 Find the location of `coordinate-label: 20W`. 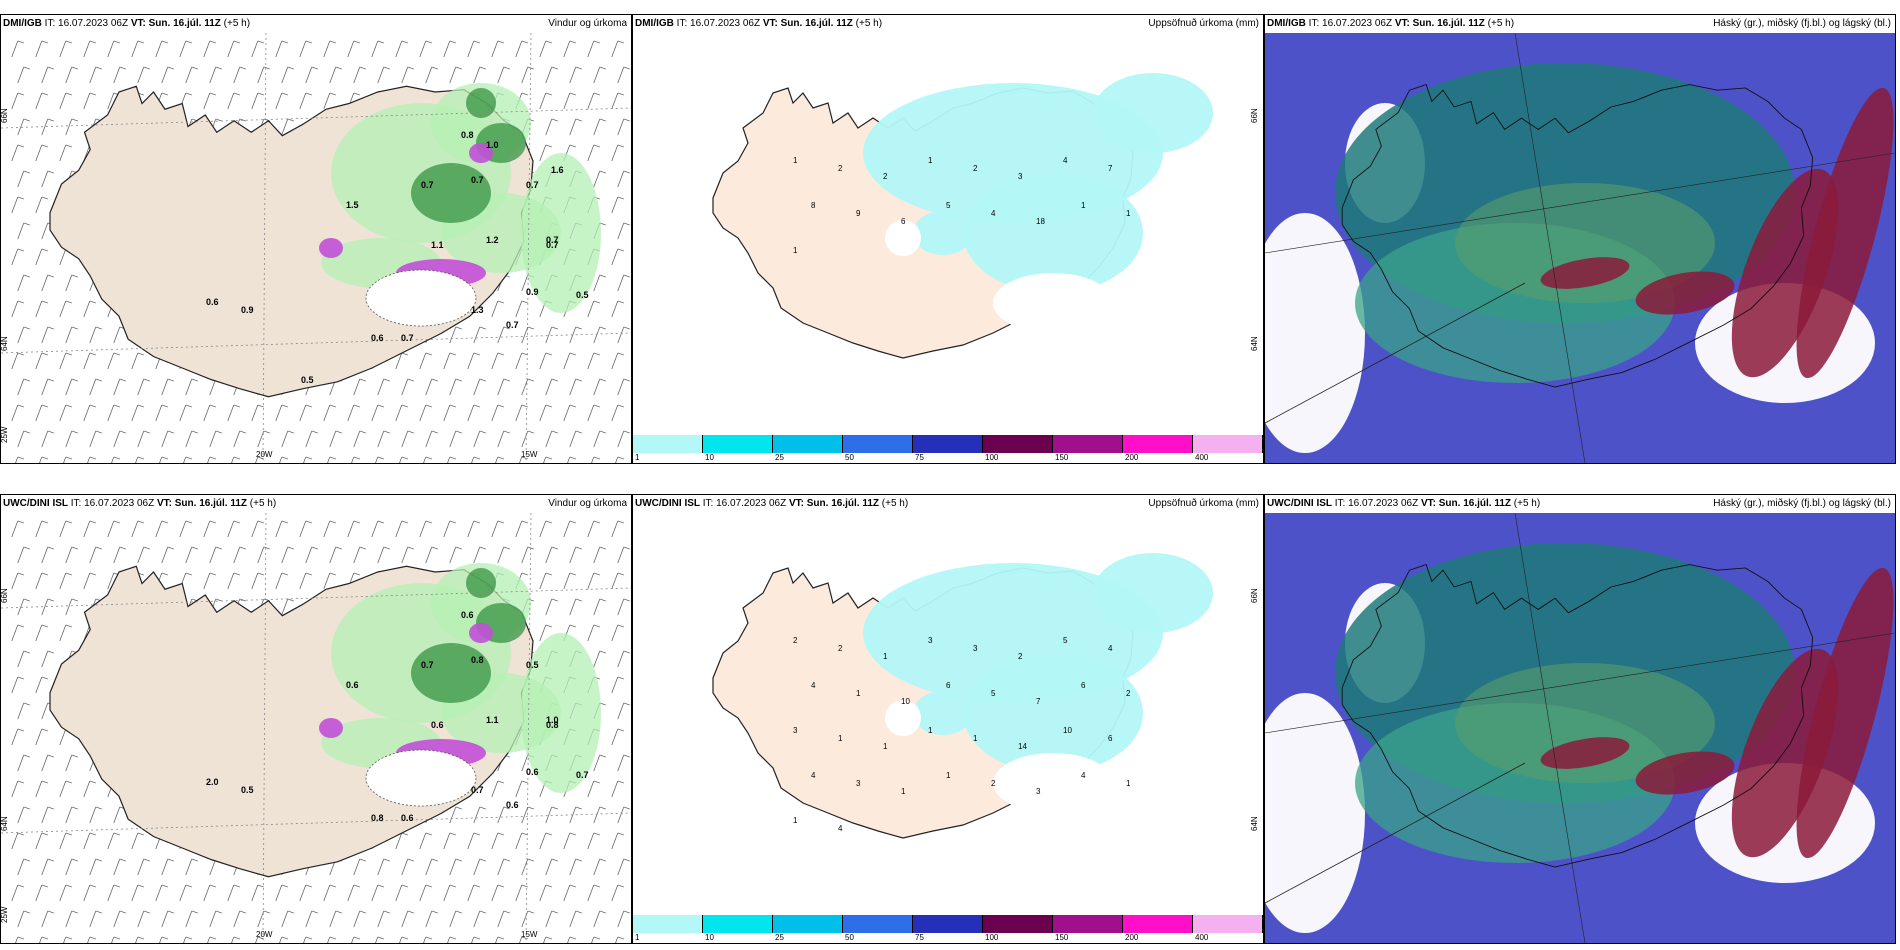

coordinate-label: 20W is located at coordinates (264, 934).